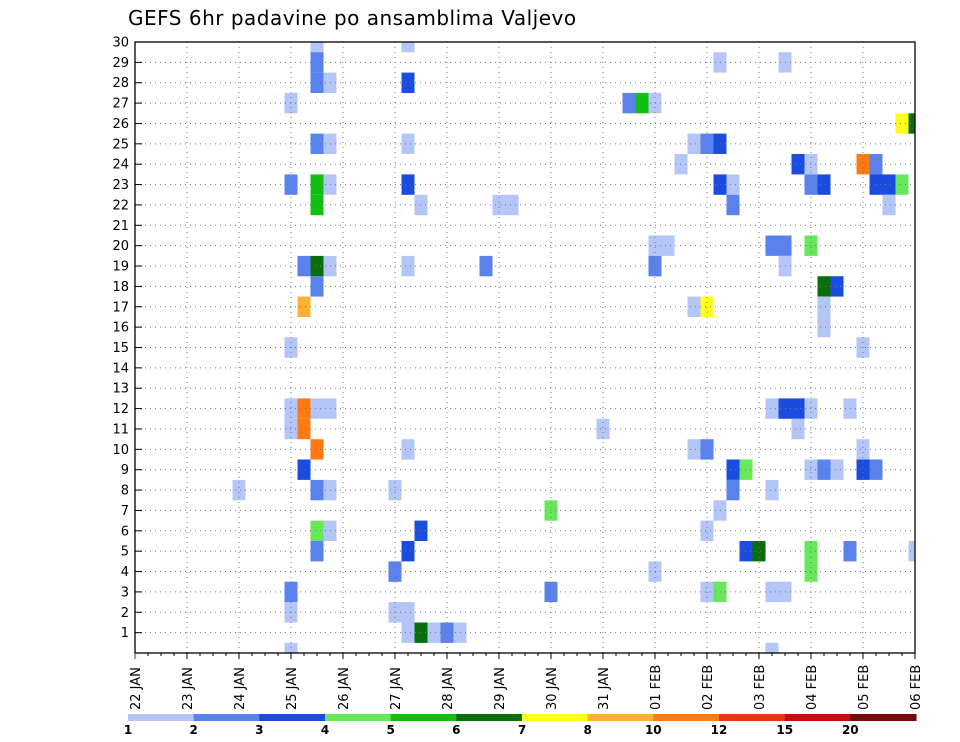 This screenshot has width=960, height=742. Describe the element at coordinates (325, 730) in the screenshot. I see `colorbar-label: 4` at that location.